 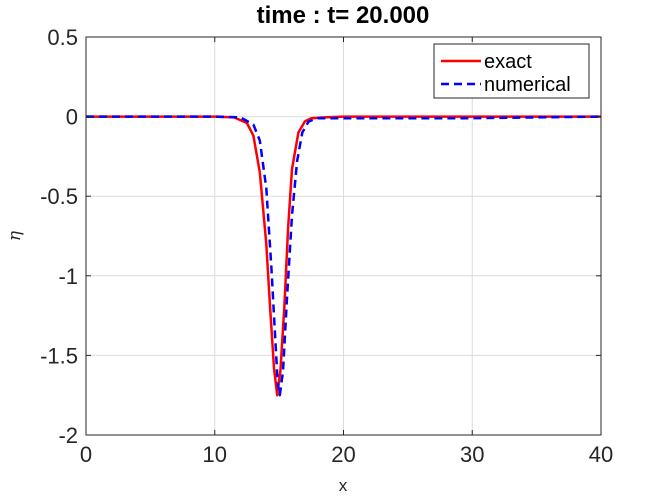 I want to click on y-tick-label: -1.5, so click(x=59, y=355).